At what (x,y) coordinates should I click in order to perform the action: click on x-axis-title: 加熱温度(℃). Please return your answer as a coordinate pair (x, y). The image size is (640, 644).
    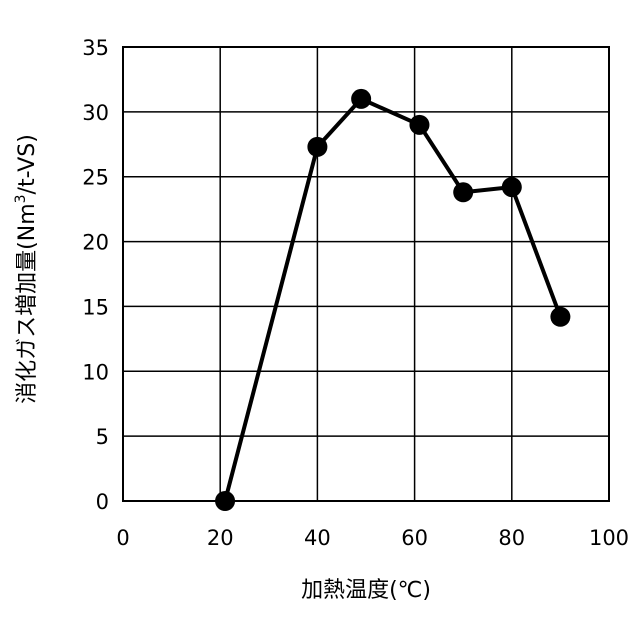
    Looking at the image, I should click on (366, 590).